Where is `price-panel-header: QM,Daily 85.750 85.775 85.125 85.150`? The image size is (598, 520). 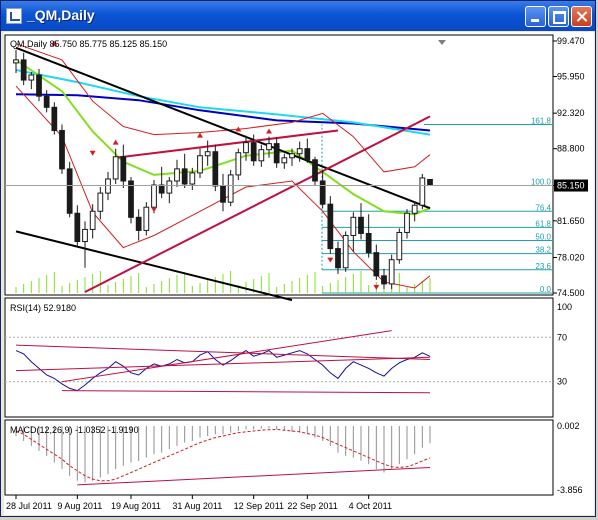 price-panel-header: QM,Daily 85.750 85.775 85.125 85.150 is located at coordinates (88, 44).